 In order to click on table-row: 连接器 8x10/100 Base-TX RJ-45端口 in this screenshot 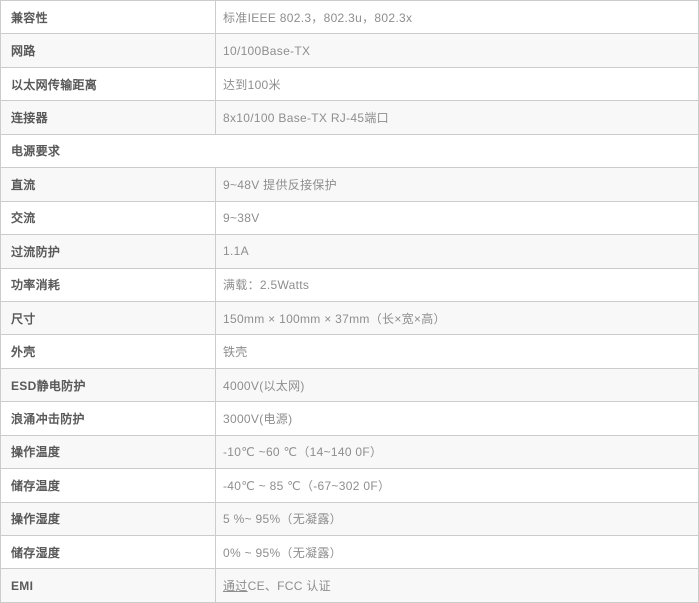, I will do `click(349, 118)`.